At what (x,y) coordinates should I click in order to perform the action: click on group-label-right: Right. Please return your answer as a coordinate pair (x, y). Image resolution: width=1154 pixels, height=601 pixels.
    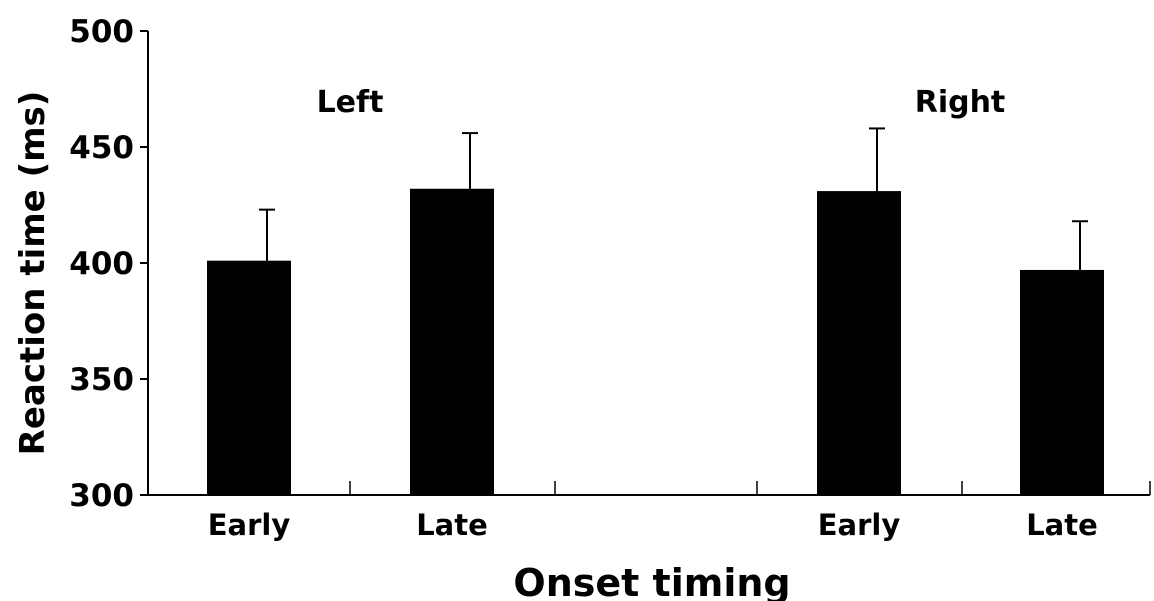
    Looking at the image, I should click on (960, 102).